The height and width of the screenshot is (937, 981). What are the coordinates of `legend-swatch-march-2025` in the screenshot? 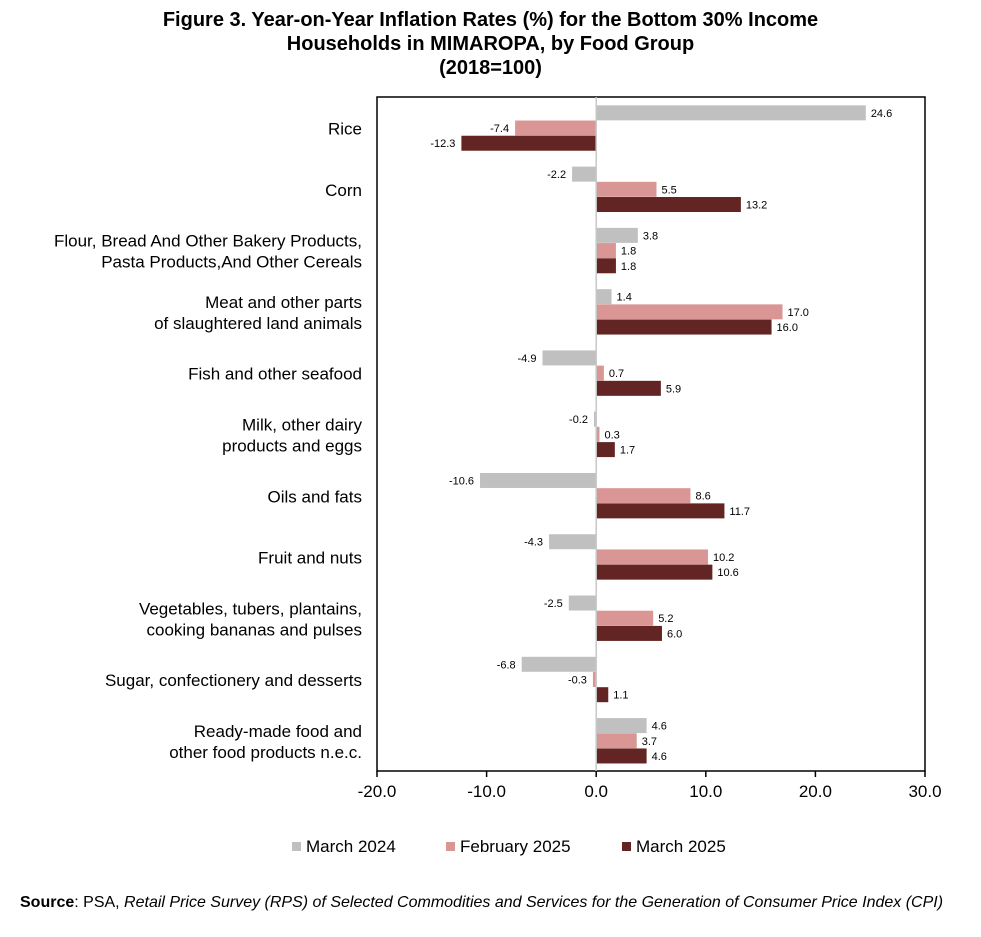 It's located at (626, 847).